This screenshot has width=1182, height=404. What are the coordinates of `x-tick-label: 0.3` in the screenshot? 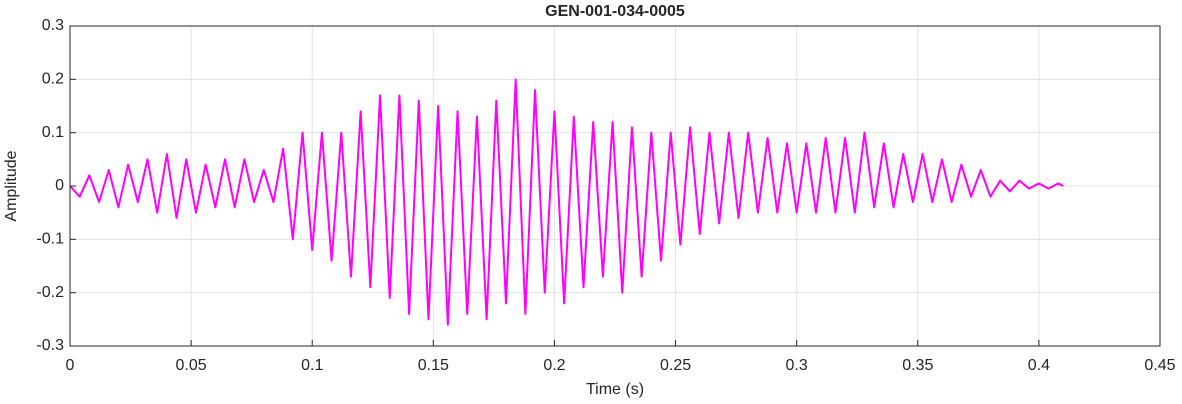 It's located at (797, 365).